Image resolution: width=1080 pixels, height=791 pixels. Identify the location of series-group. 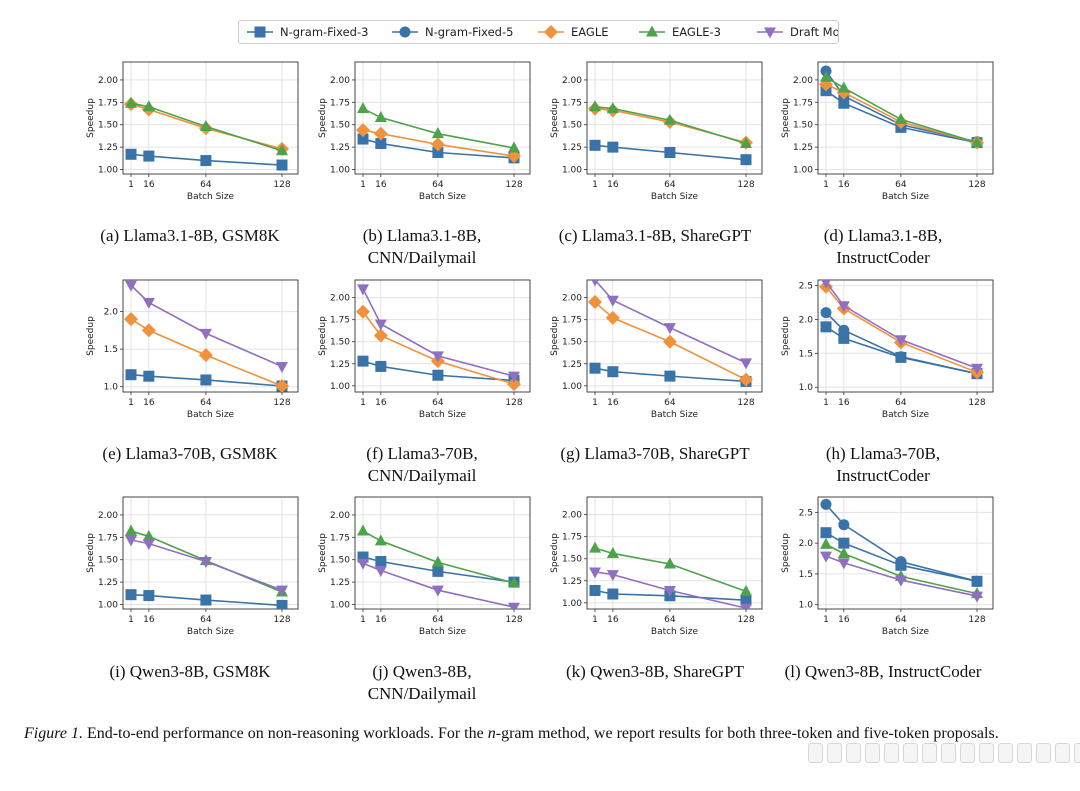
(901, 330).